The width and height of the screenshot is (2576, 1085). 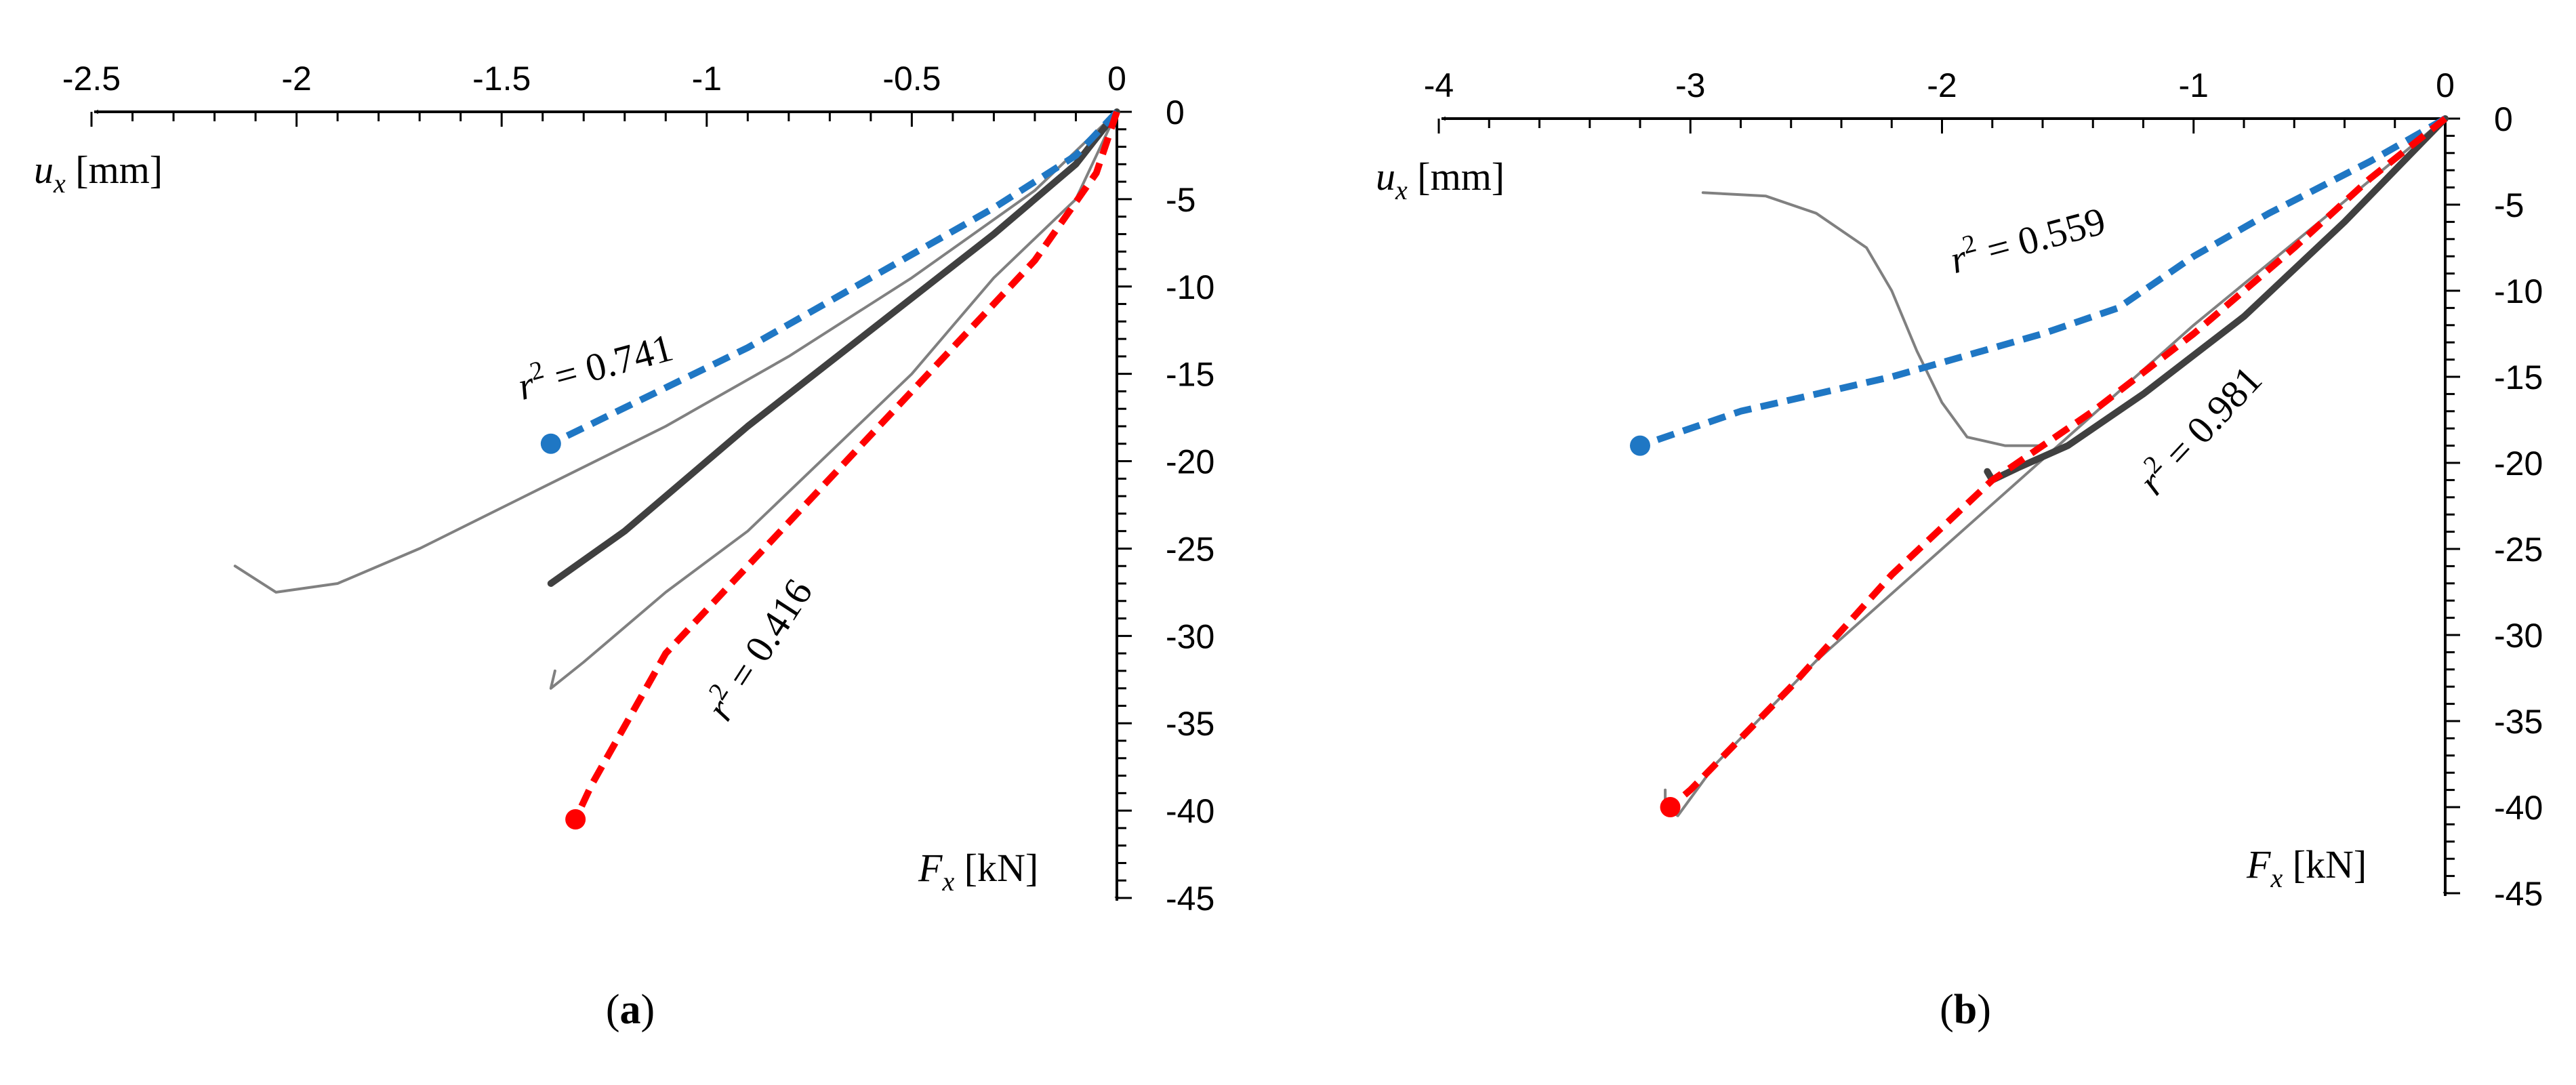 I want to click on r2-annotation: r2 = 0.981, so click(x=2199, y=430).